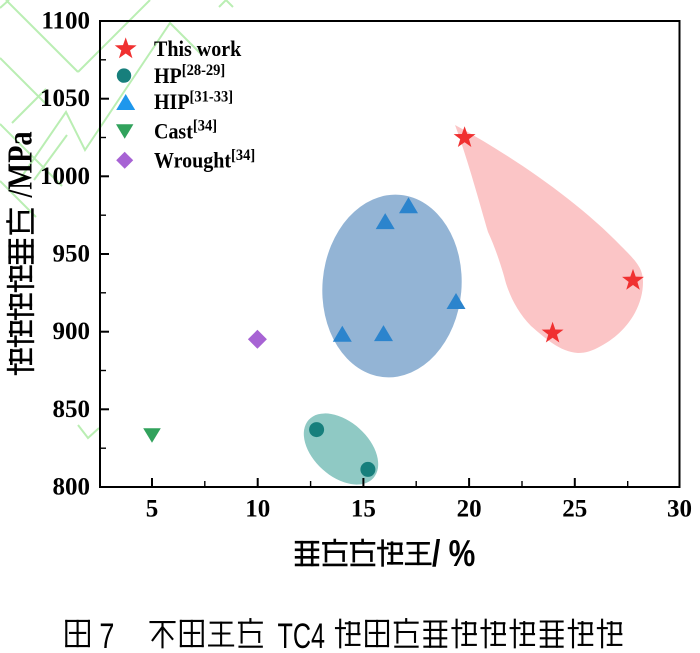 This screenshot has width=700, height=653. What do you see at coordinates (257, 509) in the screenshot?
I see `svg-text: 10` at bounding box center [257, 509].